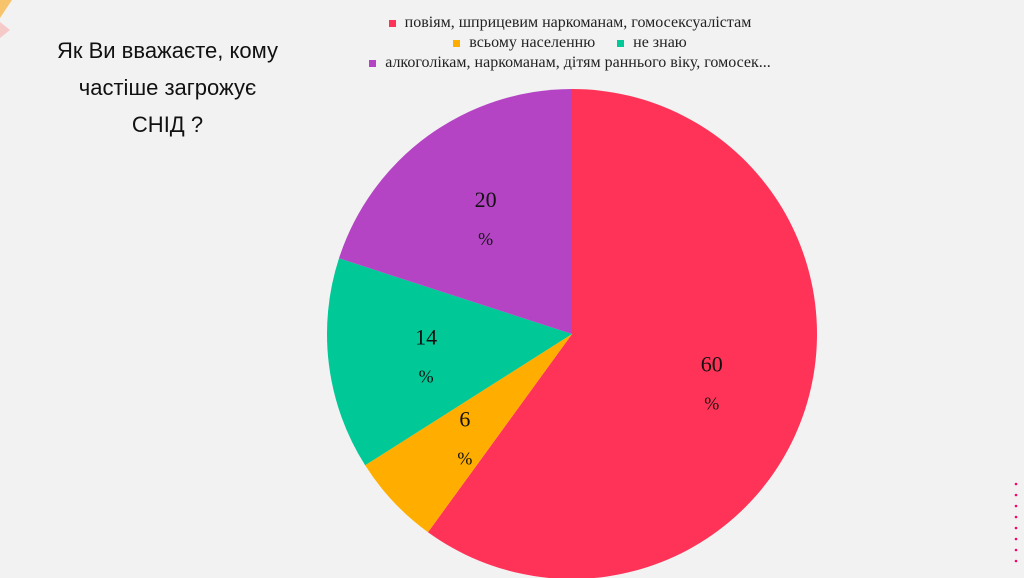  Describe the element at coordinates (532, 42) in the screenshot. I see `legend-label: всьому населенню` at that location.